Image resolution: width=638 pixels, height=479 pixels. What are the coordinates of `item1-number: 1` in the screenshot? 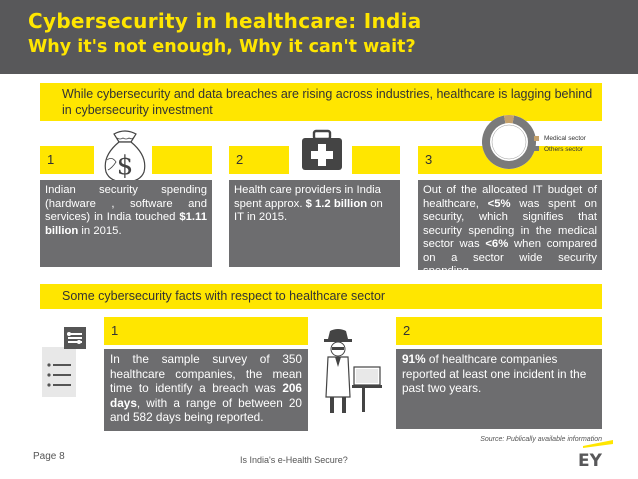 It's located at (67, 160).